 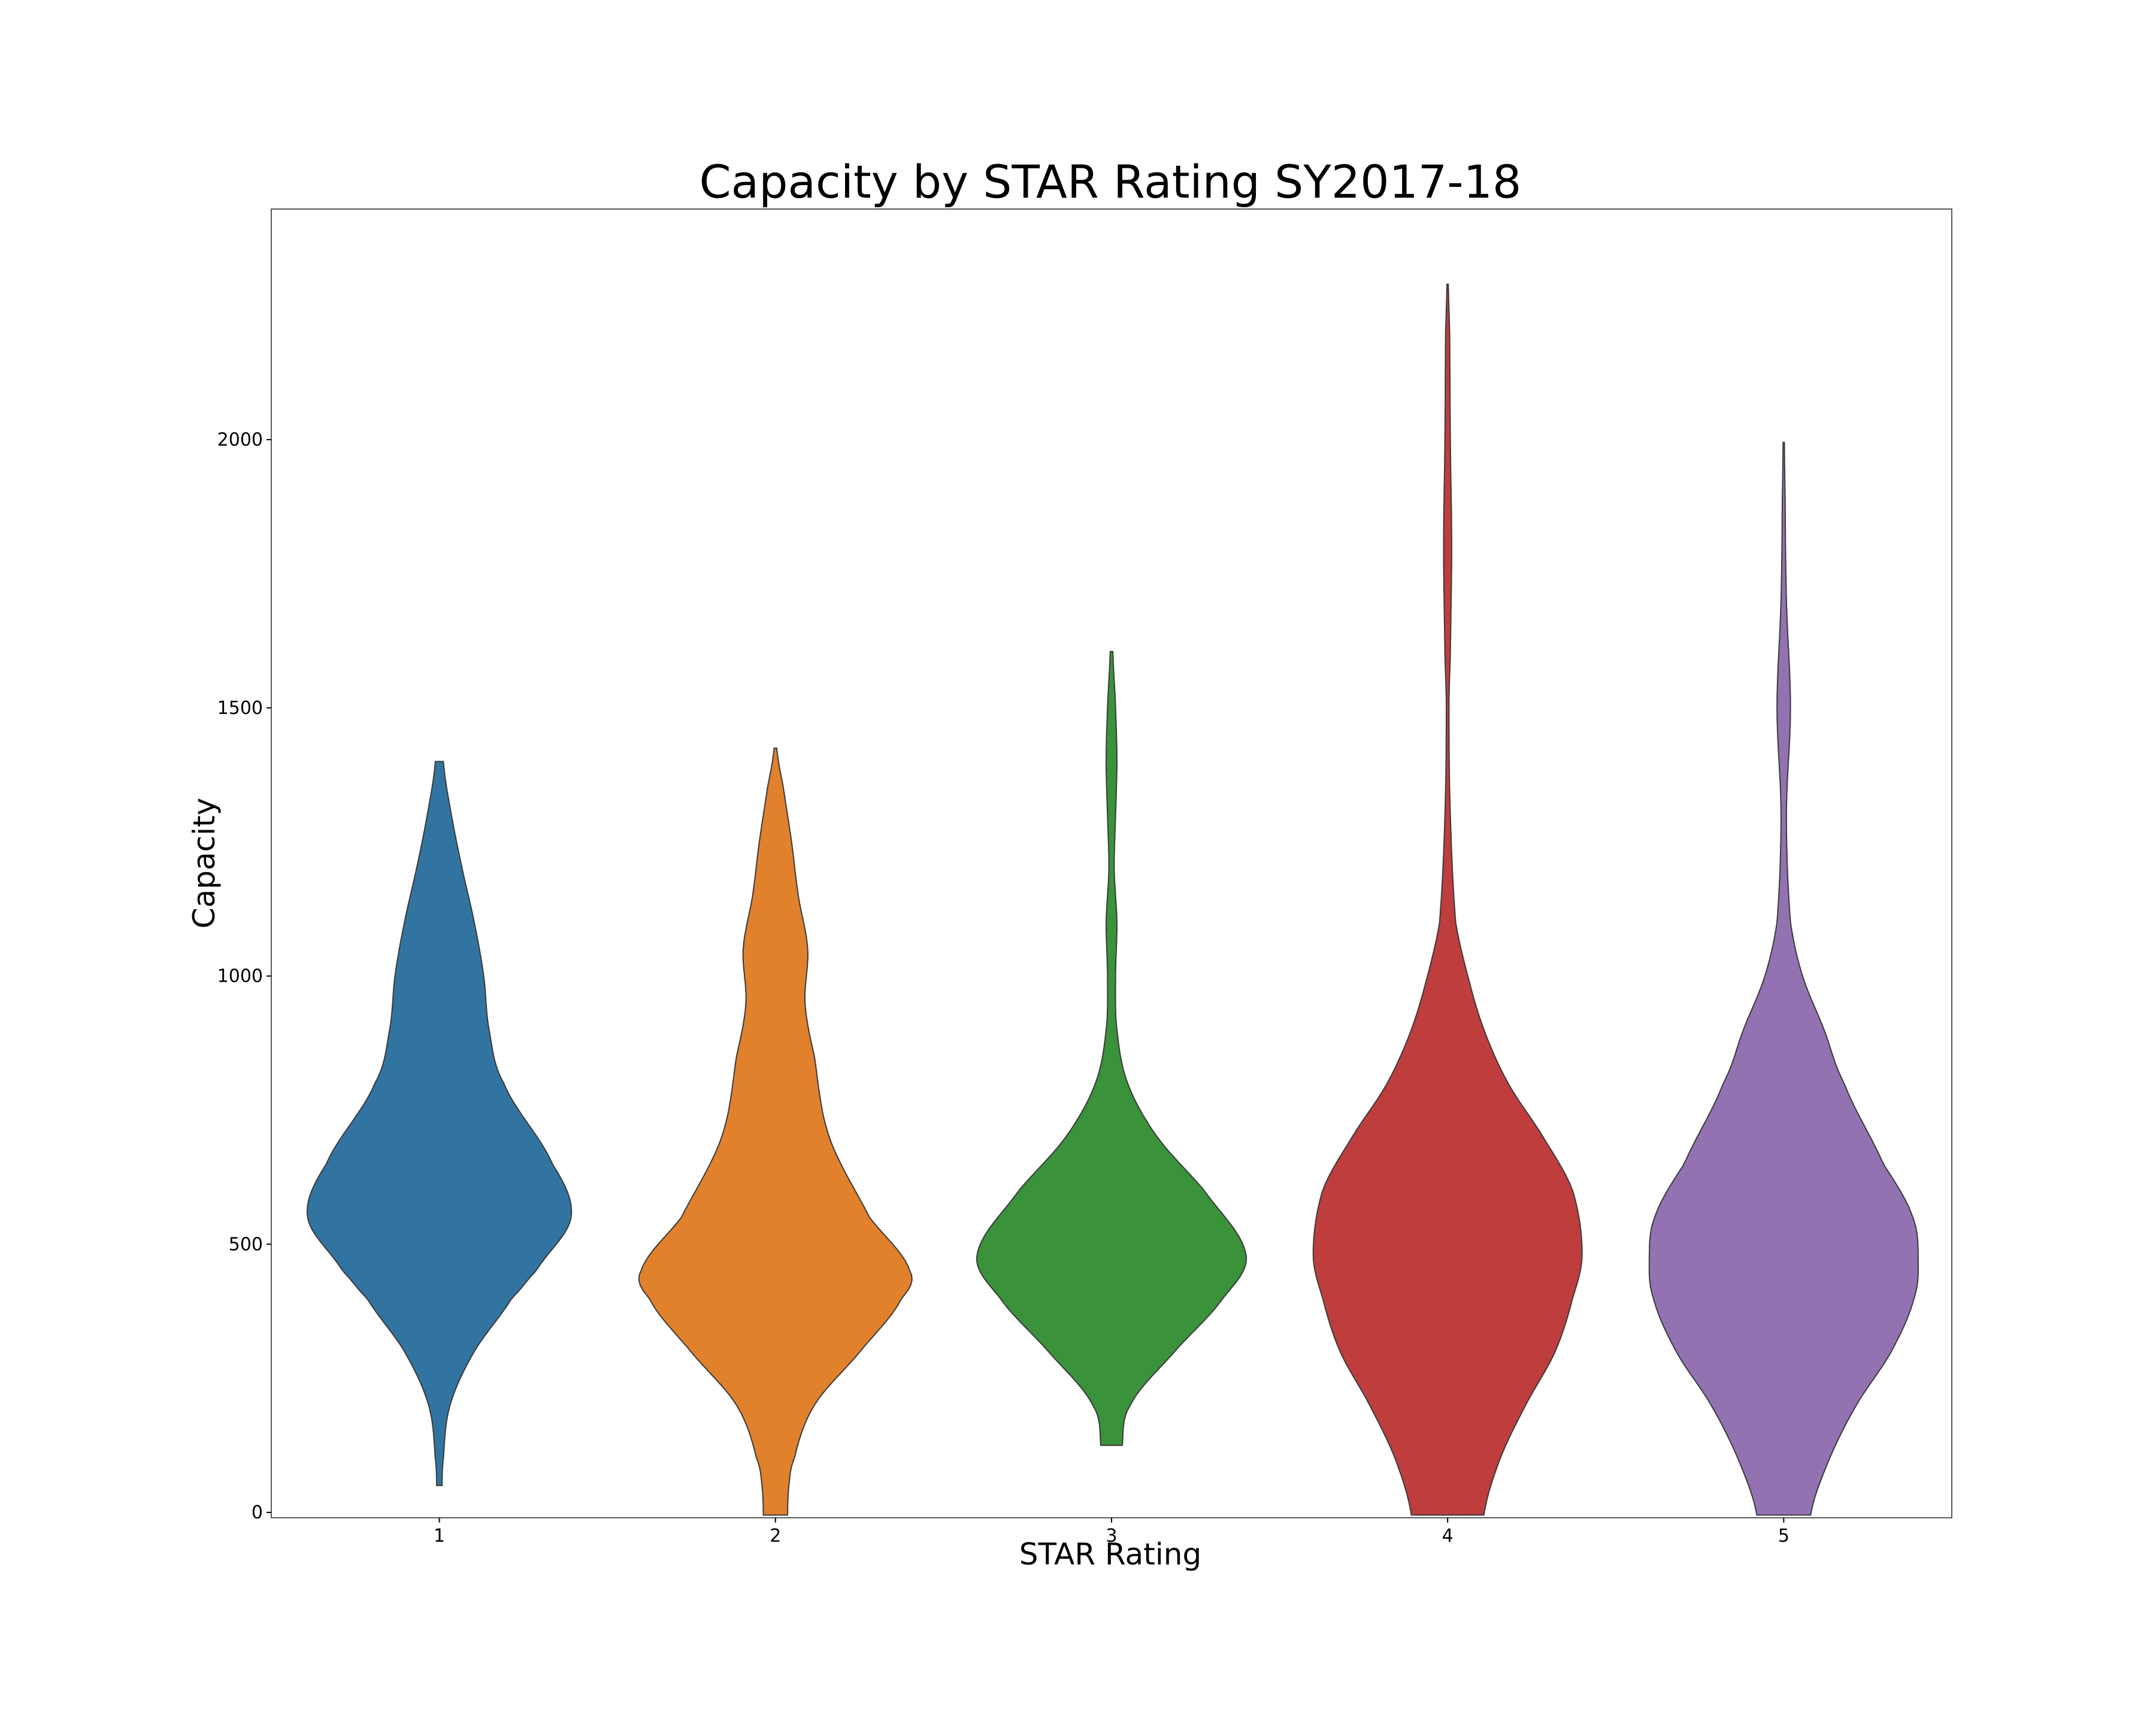 What do you see at coordinates (204, 863) in the screenshot?
I see `y-axis-label: Capacity` at bounding box center [204, 863].